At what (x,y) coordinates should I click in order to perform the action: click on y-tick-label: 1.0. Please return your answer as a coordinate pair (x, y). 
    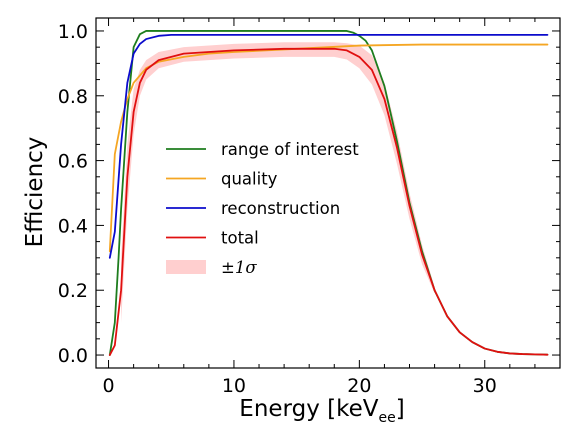
    Looking at the image, I should click on (73, 32).